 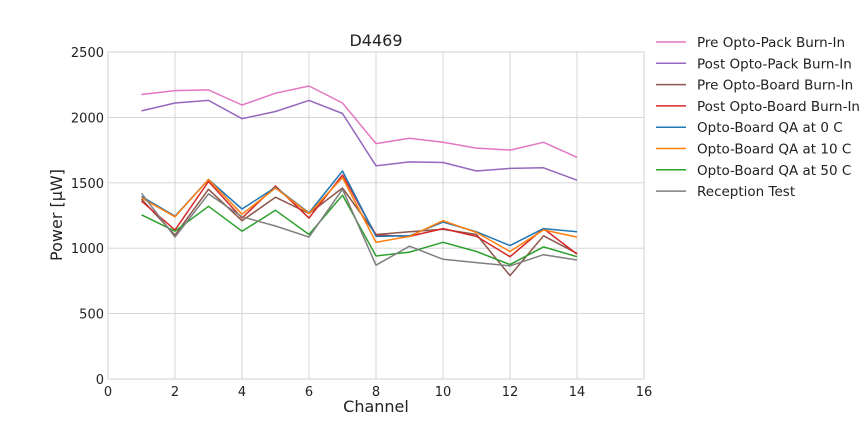 I want to click on chart-title: D4469, so click(x=375, y=40).